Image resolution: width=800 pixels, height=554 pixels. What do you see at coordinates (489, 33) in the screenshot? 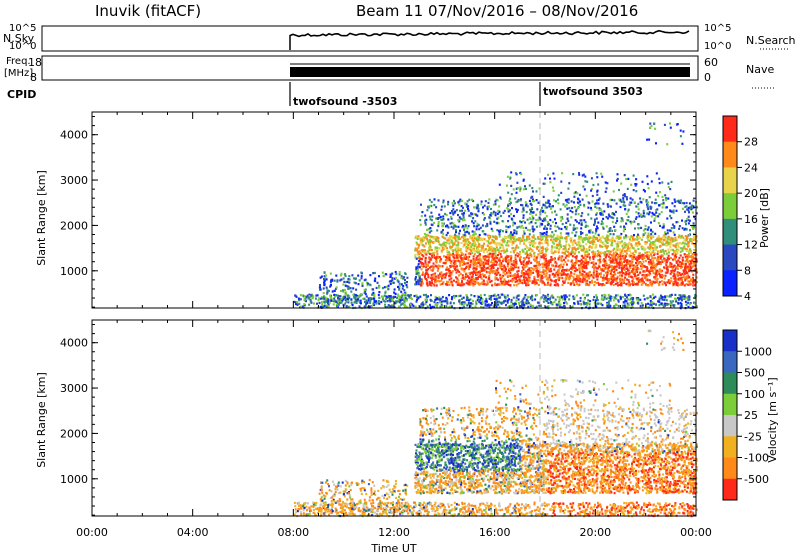
I see `nsky-trace` at bounding box center [489, 33].